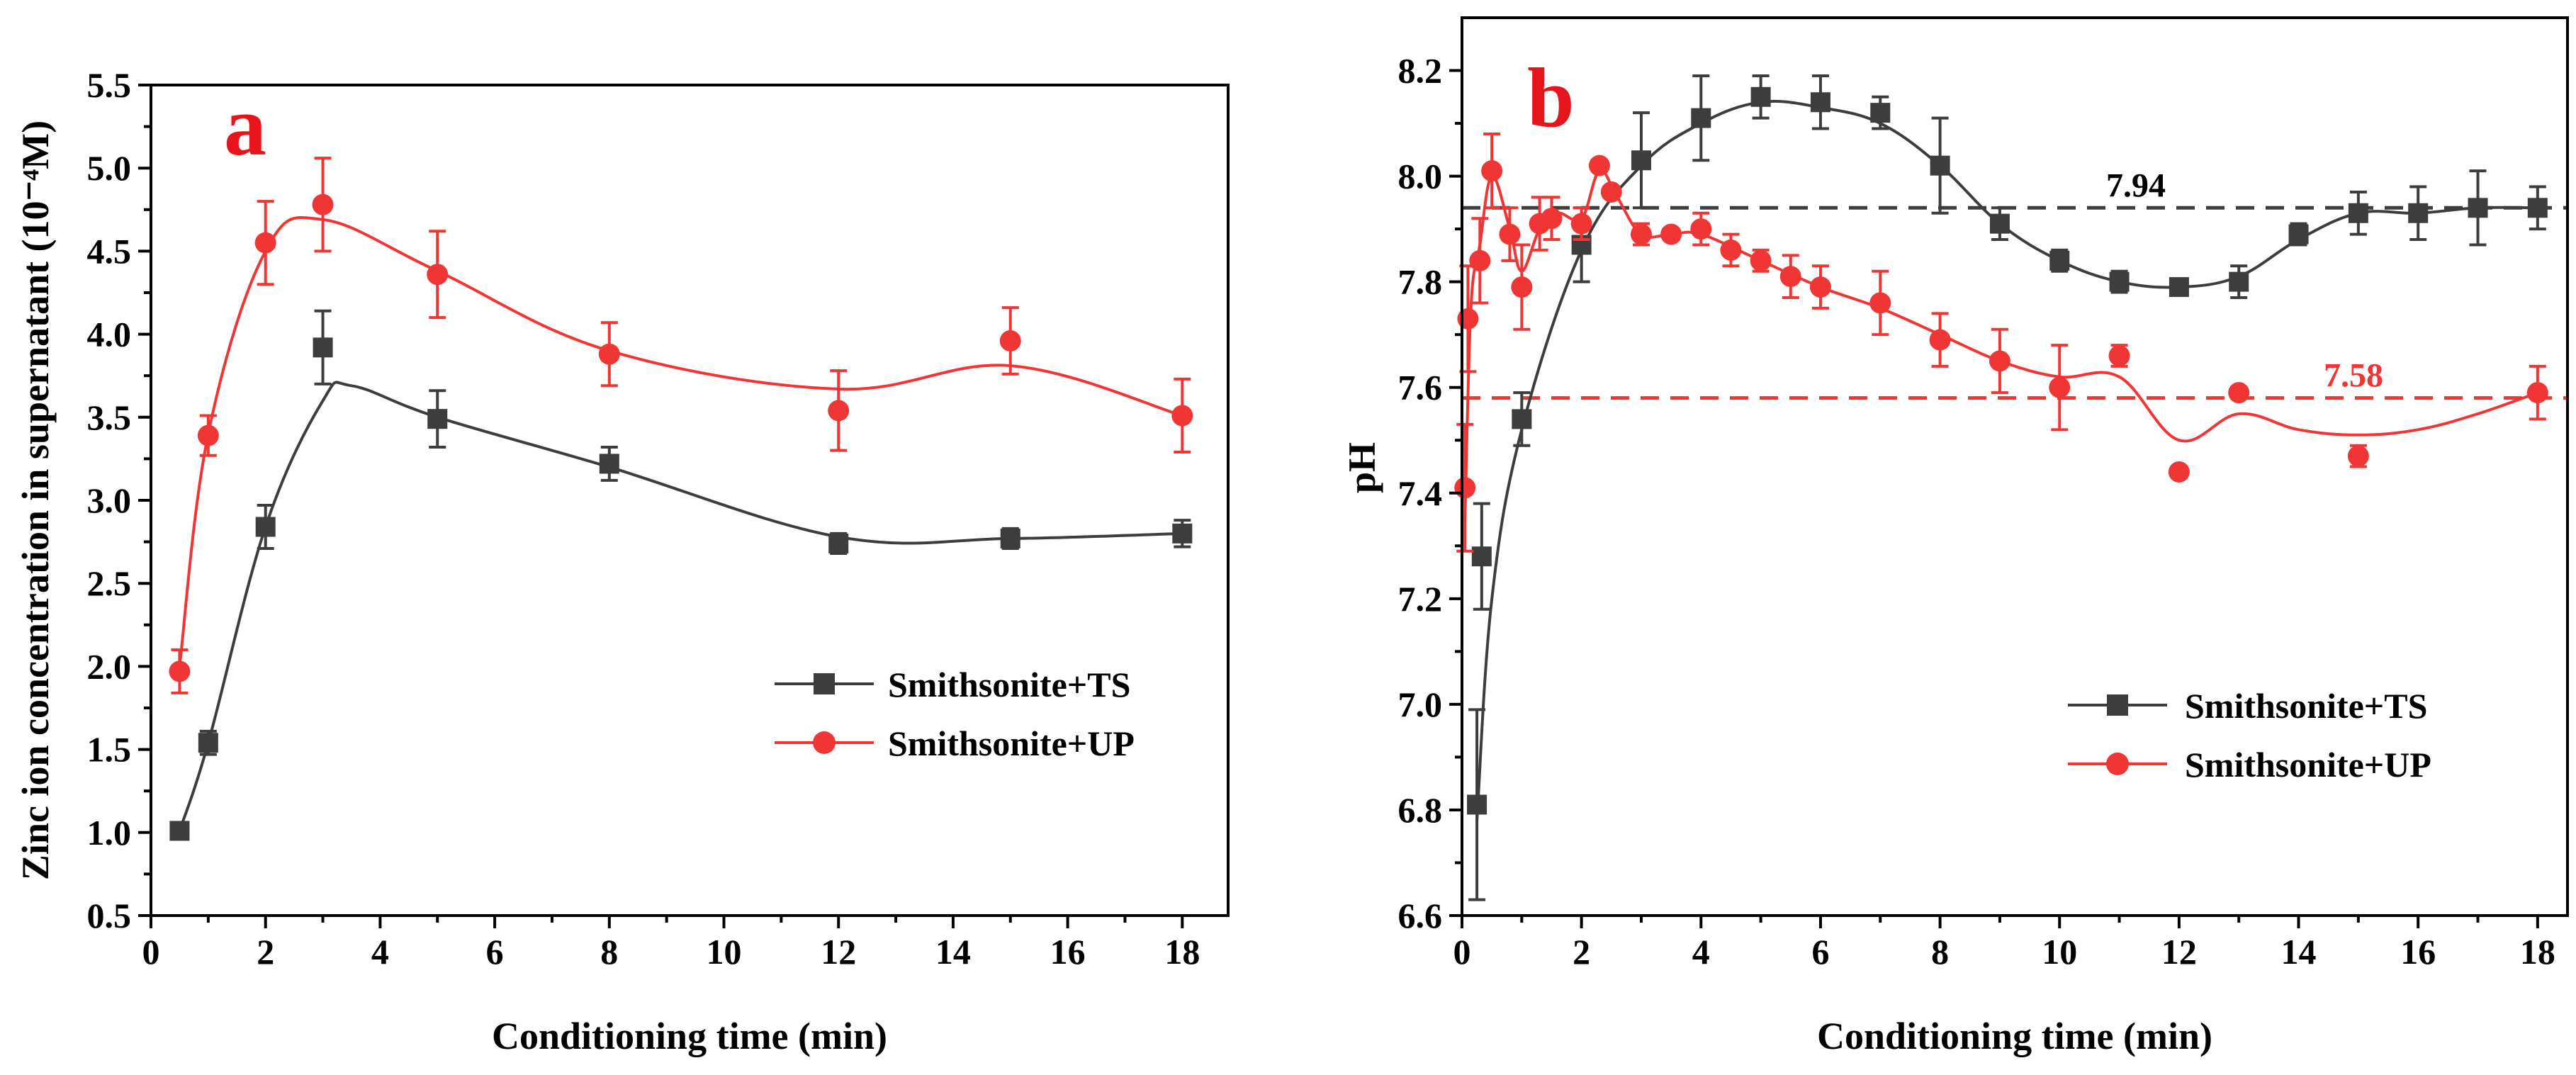 The width and height of the screenshot is (2576, 1075). I want to click on x-tick-label: 16, so click(1068, 952).